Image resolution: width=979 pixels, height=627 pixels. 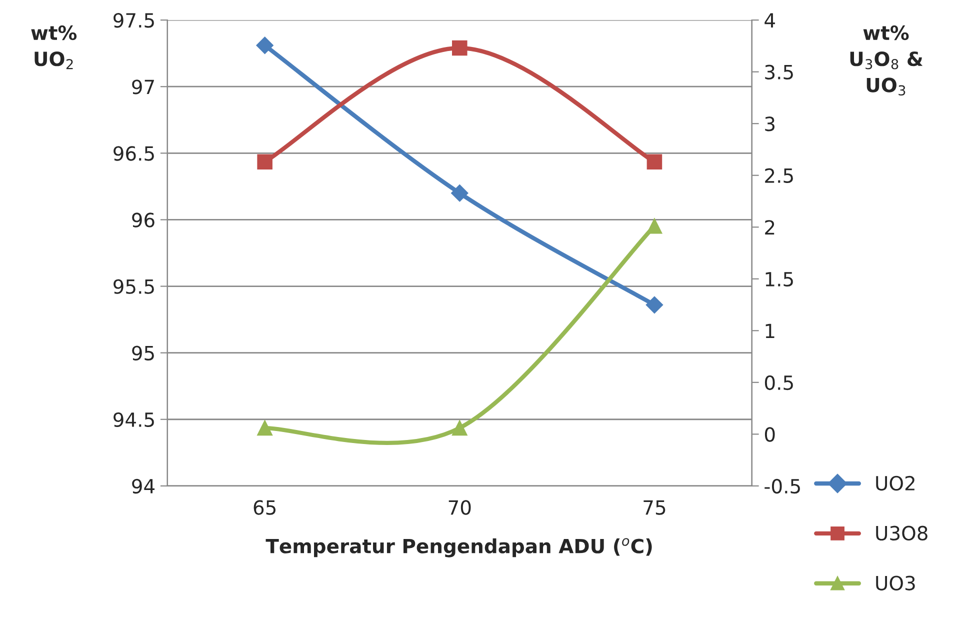 What do you see at coordinates (143, 220) in the screenshot?
I see `y-tick-label: 96` at bounding box center [143, 220].